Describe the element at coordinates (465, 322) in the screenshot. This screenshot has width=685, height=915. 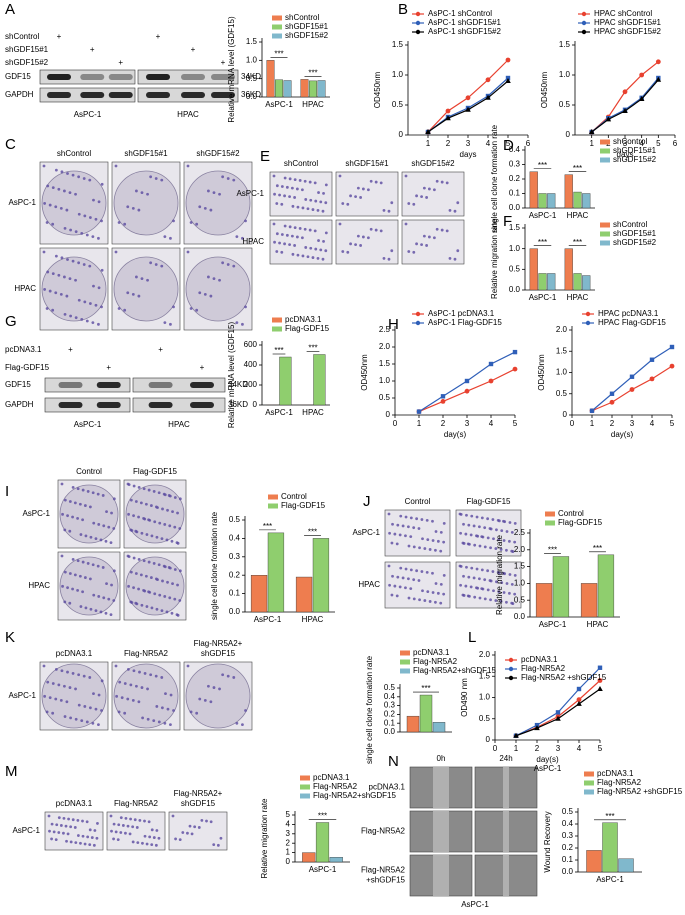
I see `legend-label: AsPC-1 Flag-GDF15` at that location.